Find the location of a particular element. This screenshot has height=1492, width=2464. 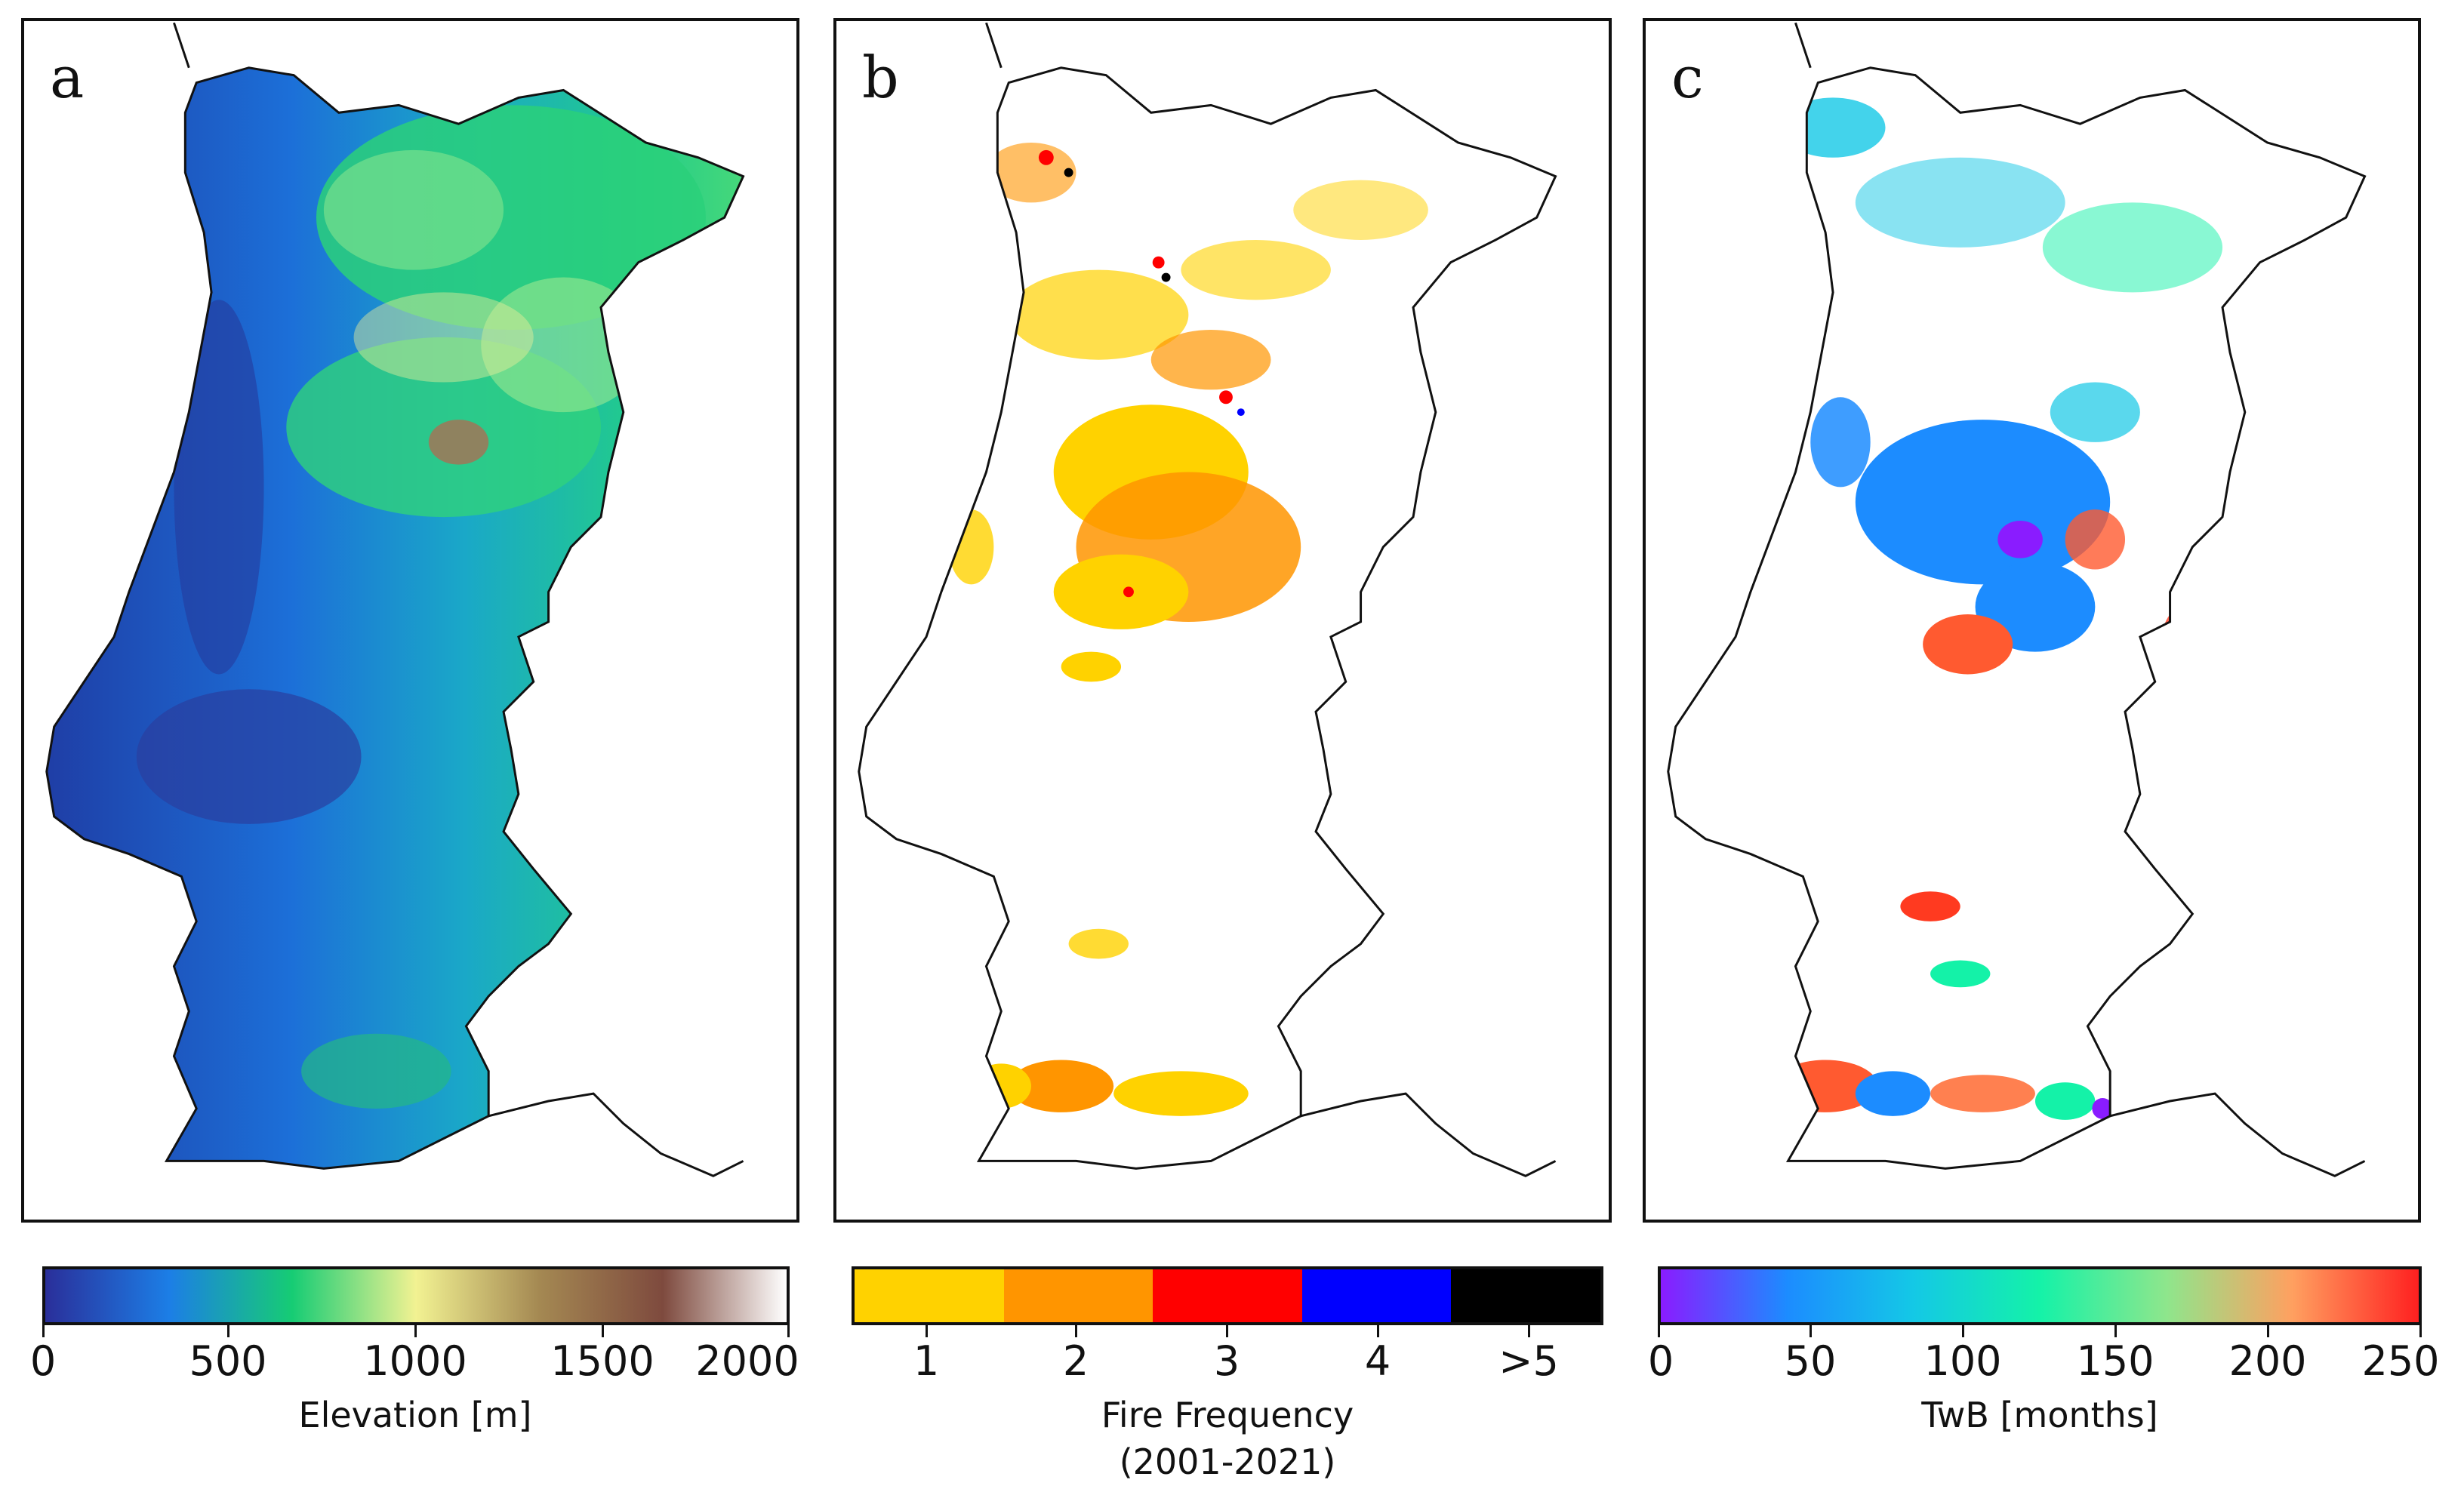

fire-frequency-tick-label: >5 is located at coordinates (1528, 1361).